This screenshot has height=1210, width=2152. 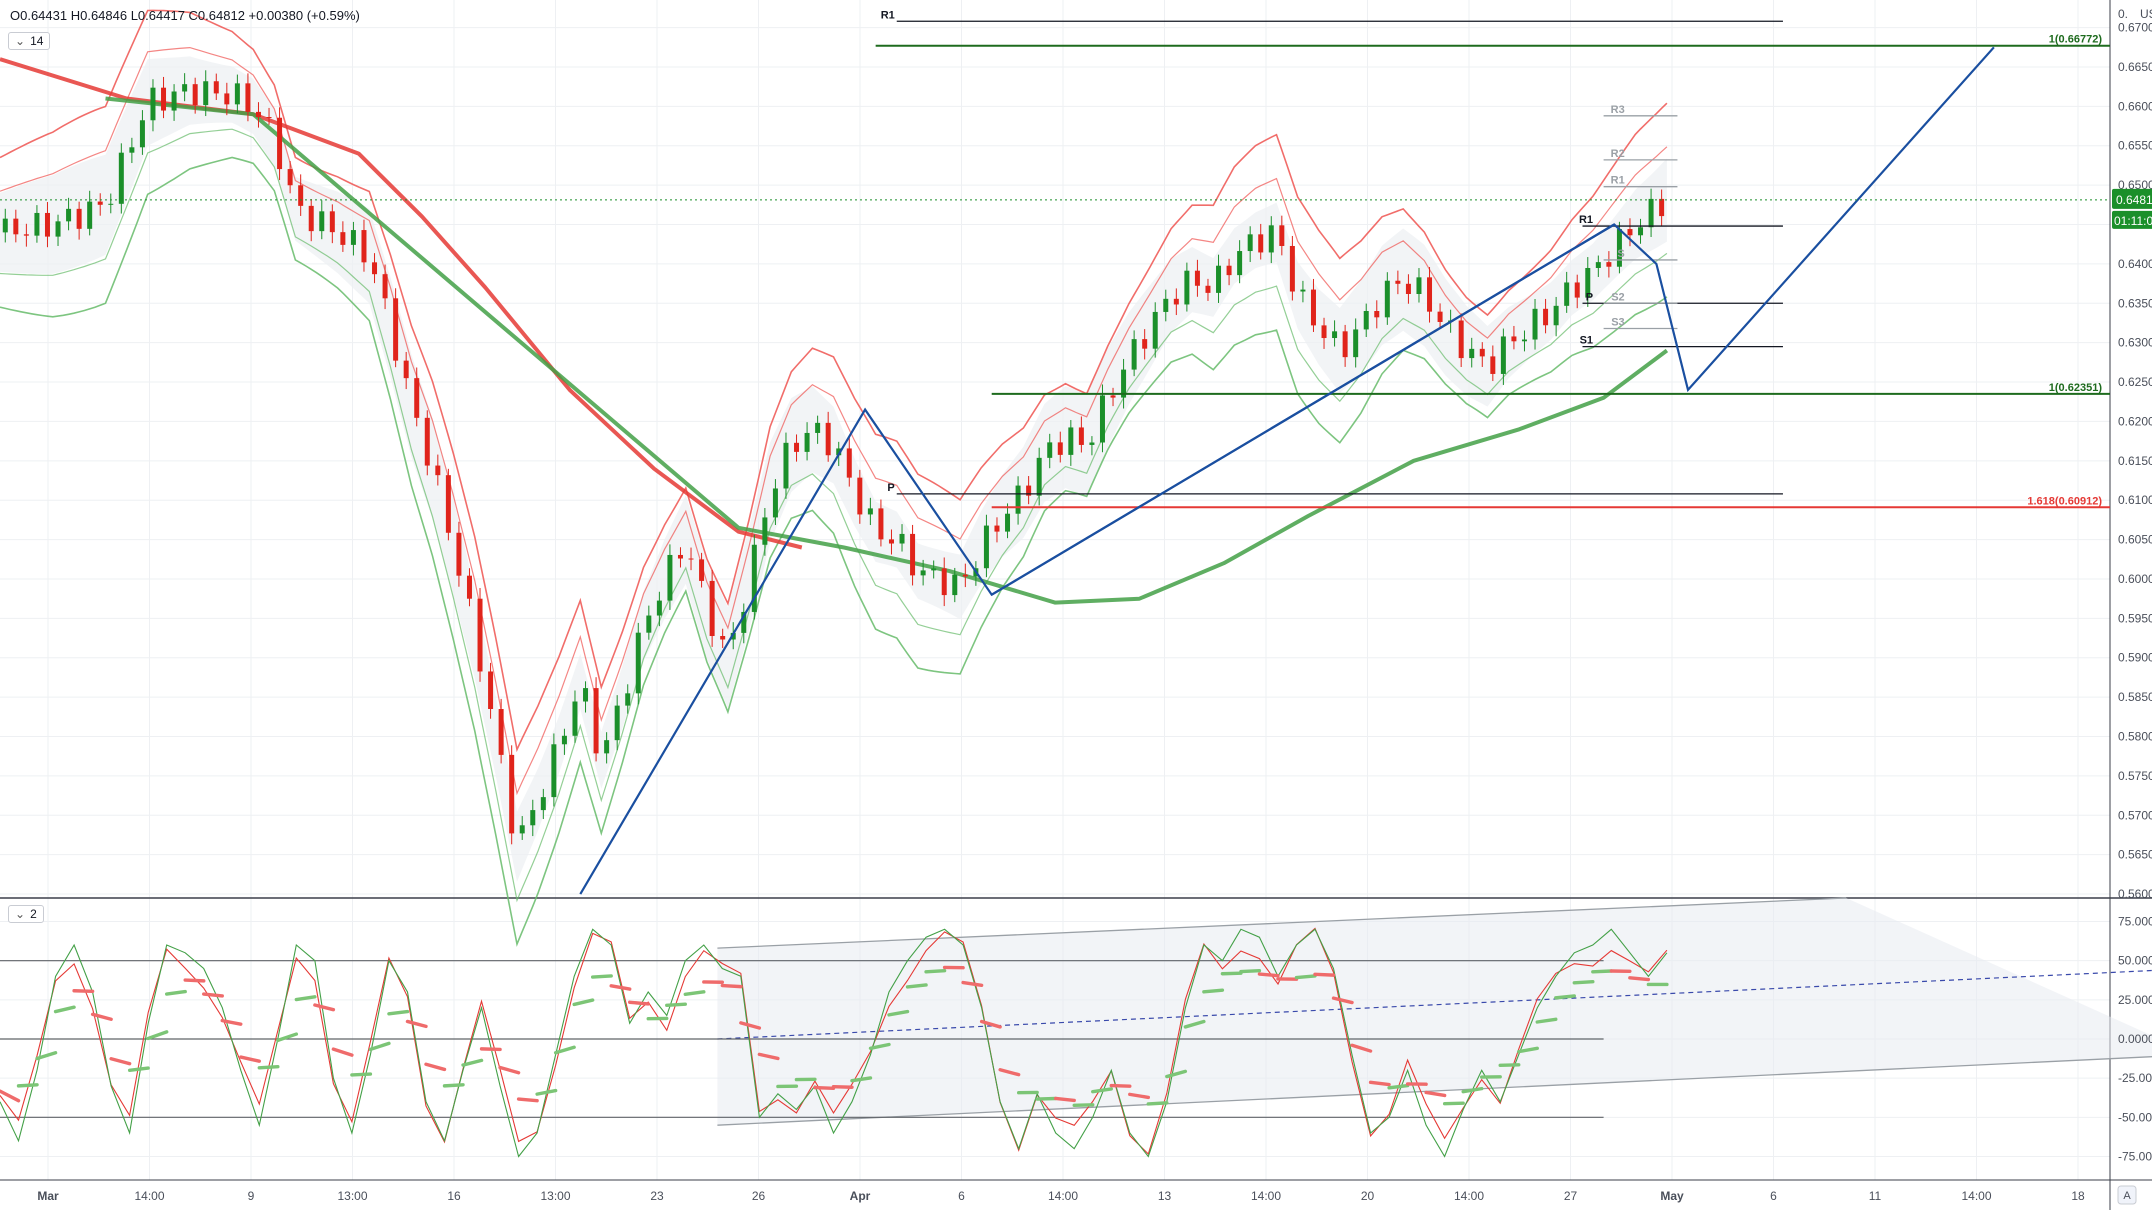 What do you see at coordinates (1586, 341) in the screenshot?
I see `pivot-label: S1` at bounding box center [1586, 341].